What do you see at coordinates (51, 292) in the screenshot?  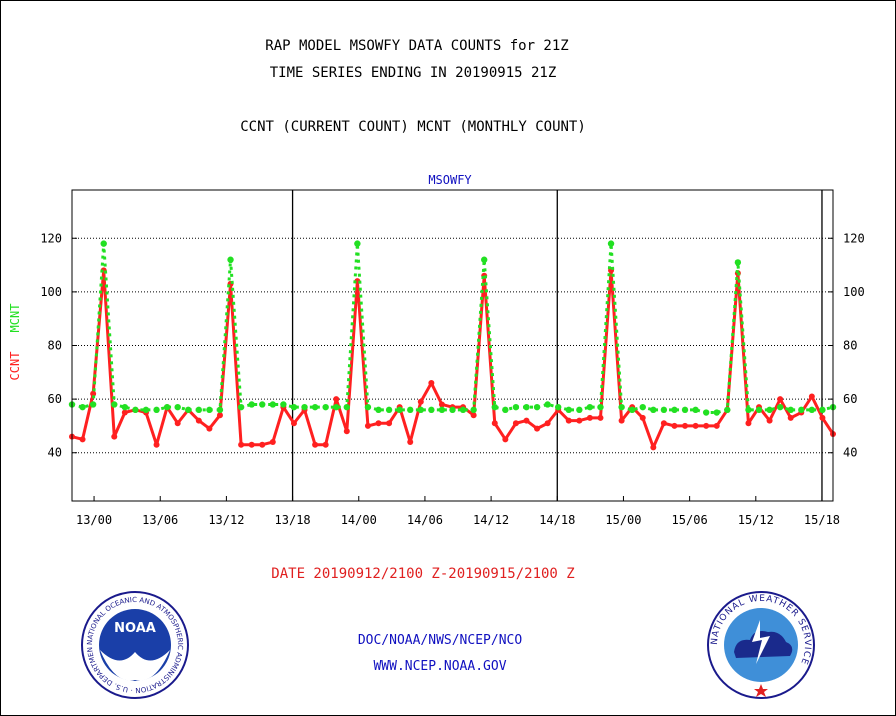 I see `y-tick-label-left: 100` at bounding box center [51, 292].